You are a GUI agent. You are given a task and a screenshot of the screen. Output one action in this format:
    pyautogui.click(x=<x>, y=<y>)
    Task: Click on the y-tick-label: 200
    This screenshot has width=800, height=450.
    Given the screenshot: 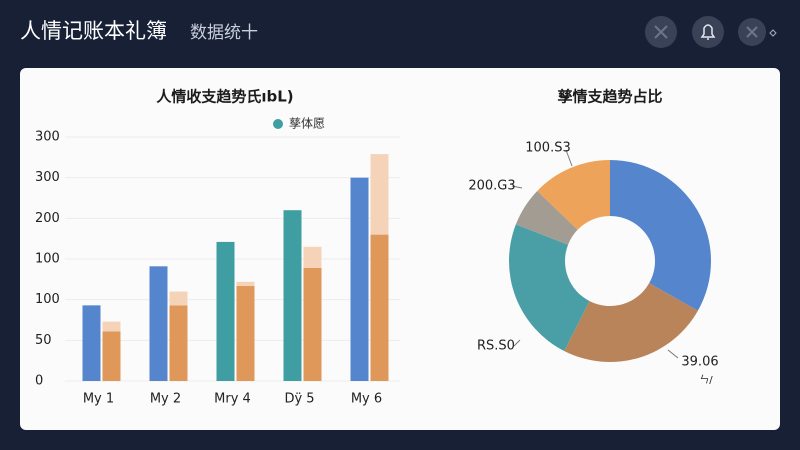 What is the action you would take?
    pyautogui.click(x=47, y=218)
    